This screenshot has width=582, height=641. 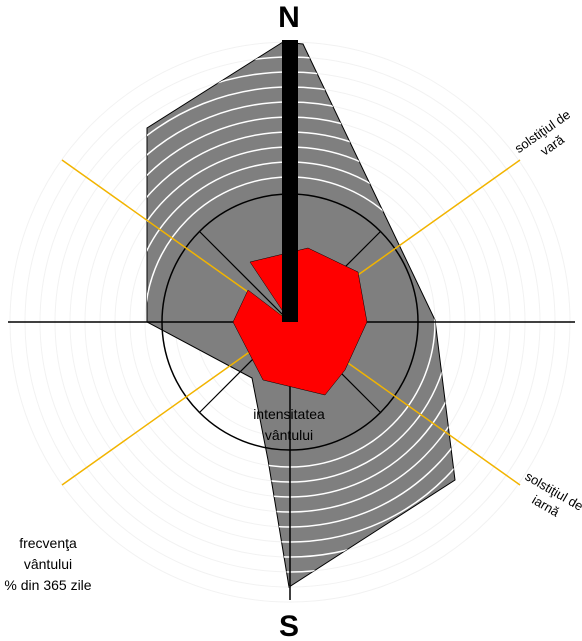 I want to click on north-label: N, so click(x=289, y=17).